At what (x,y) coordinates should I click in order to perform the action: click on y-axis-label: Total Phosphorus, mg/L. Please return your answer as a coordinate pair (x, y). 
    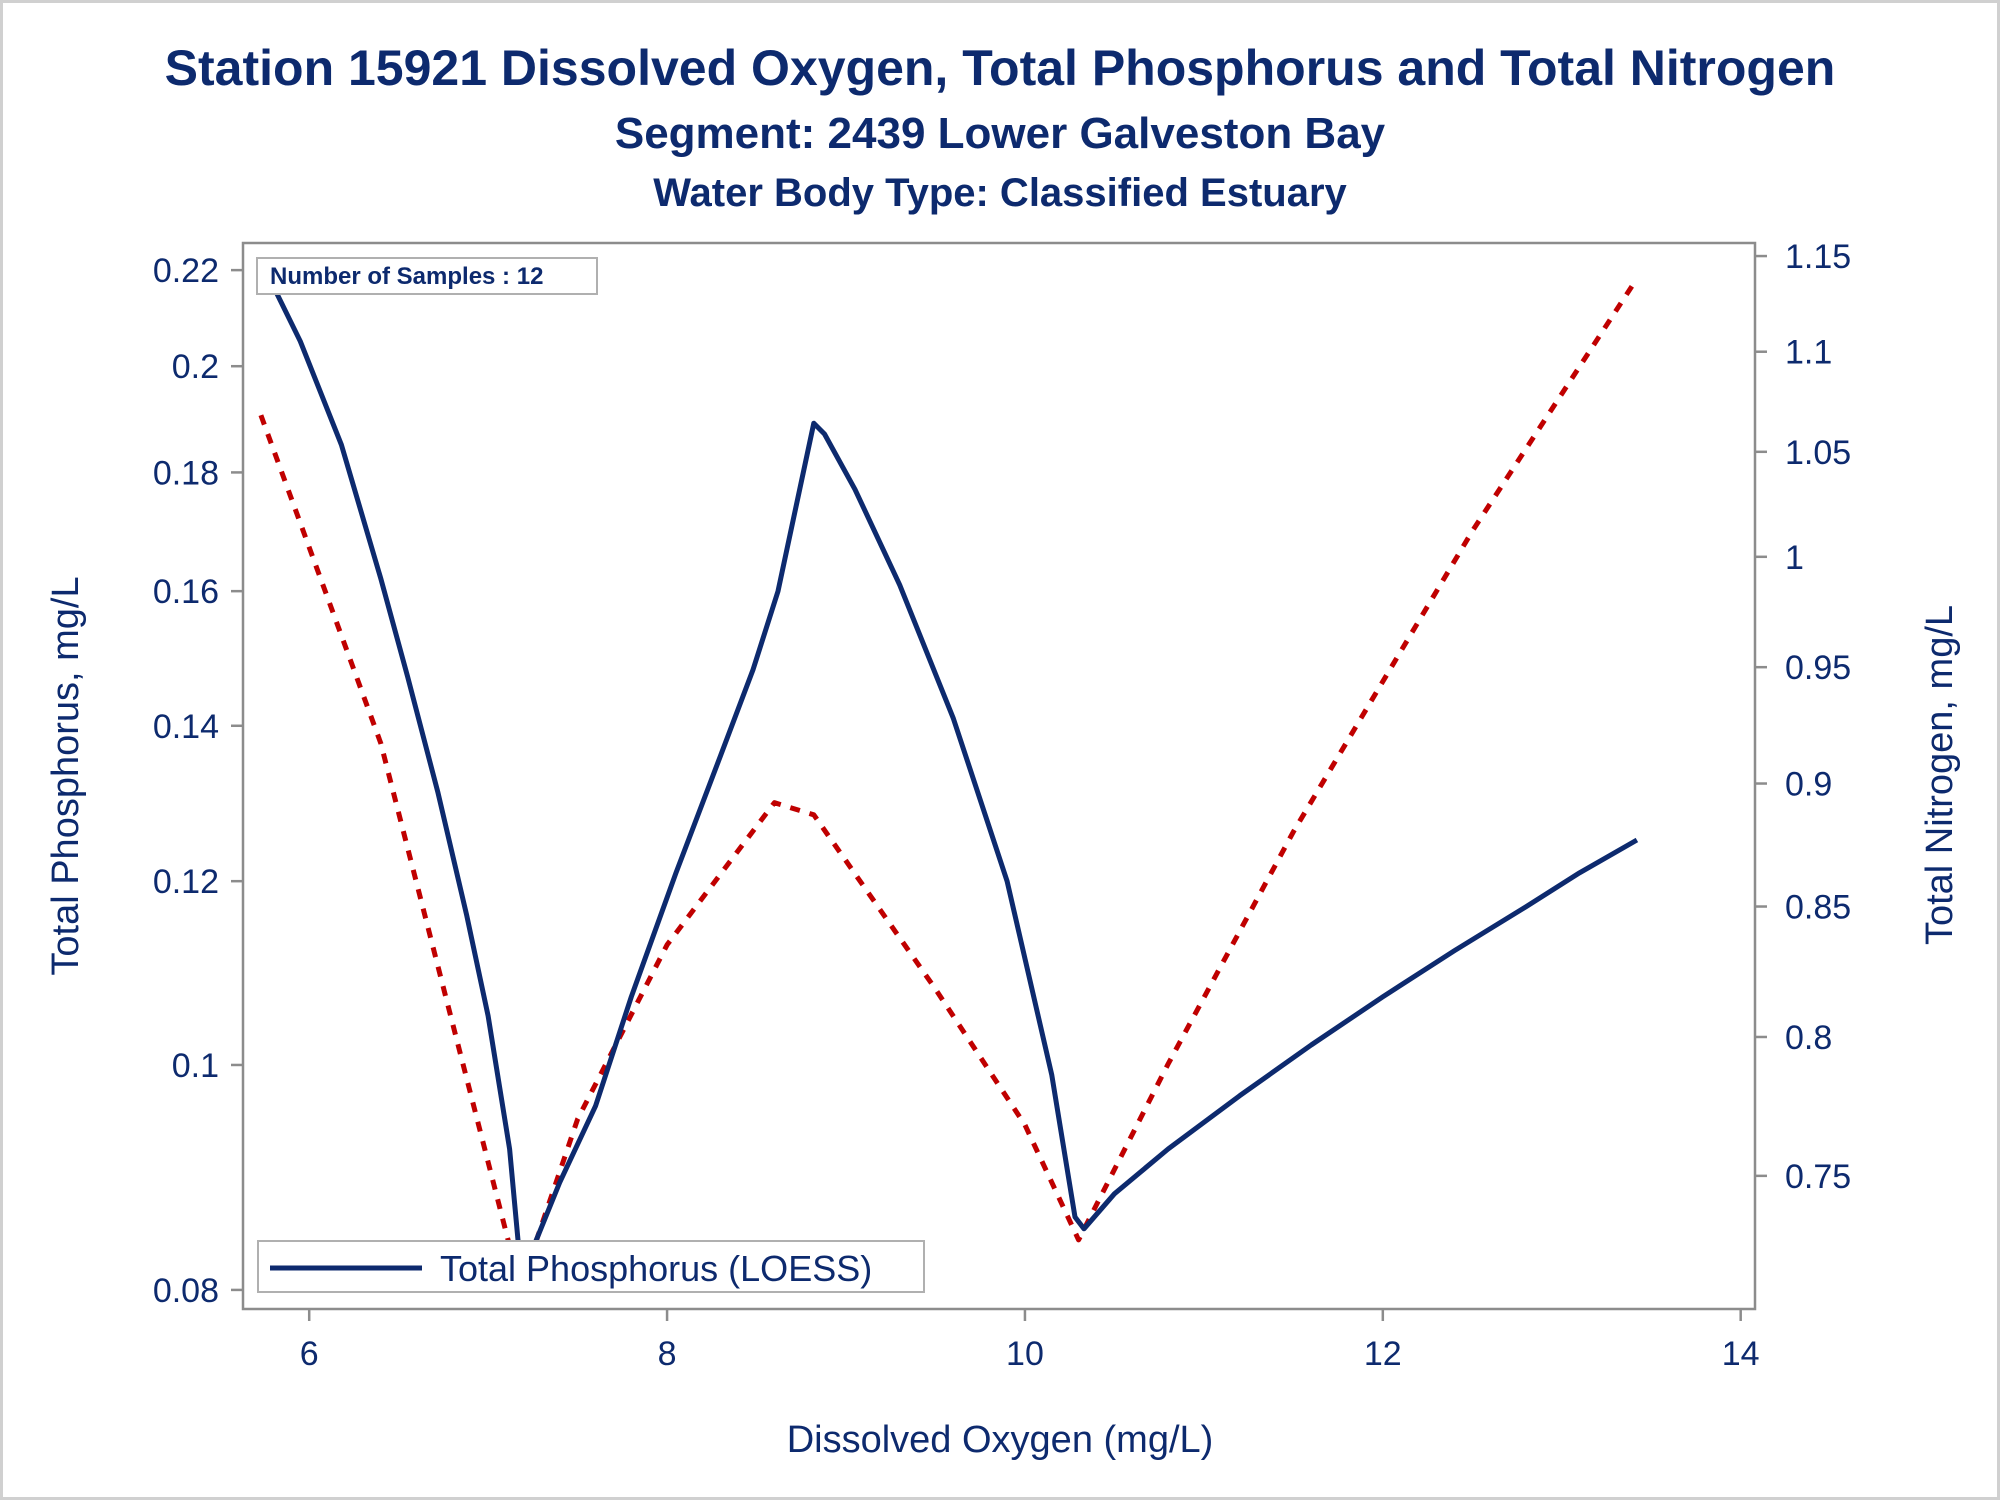
    Looking at the image, I should click on (66, 775).